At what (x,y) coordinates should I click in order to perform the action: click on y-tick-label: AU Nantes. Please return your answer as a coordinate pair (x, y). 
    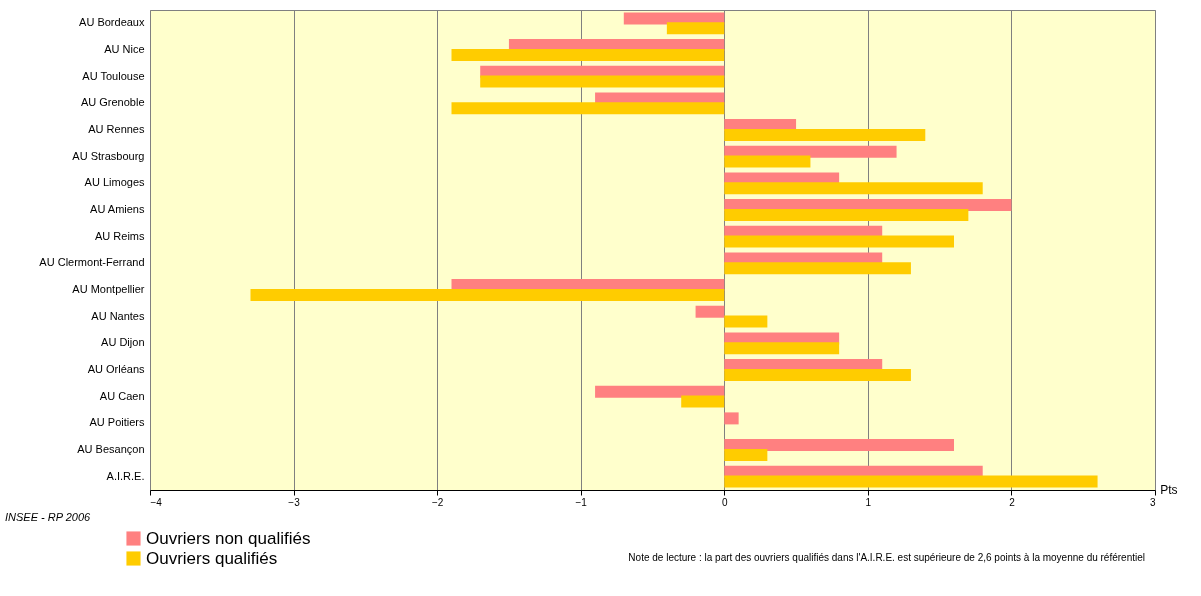
    Looking at the image, I should click on (118, 315).